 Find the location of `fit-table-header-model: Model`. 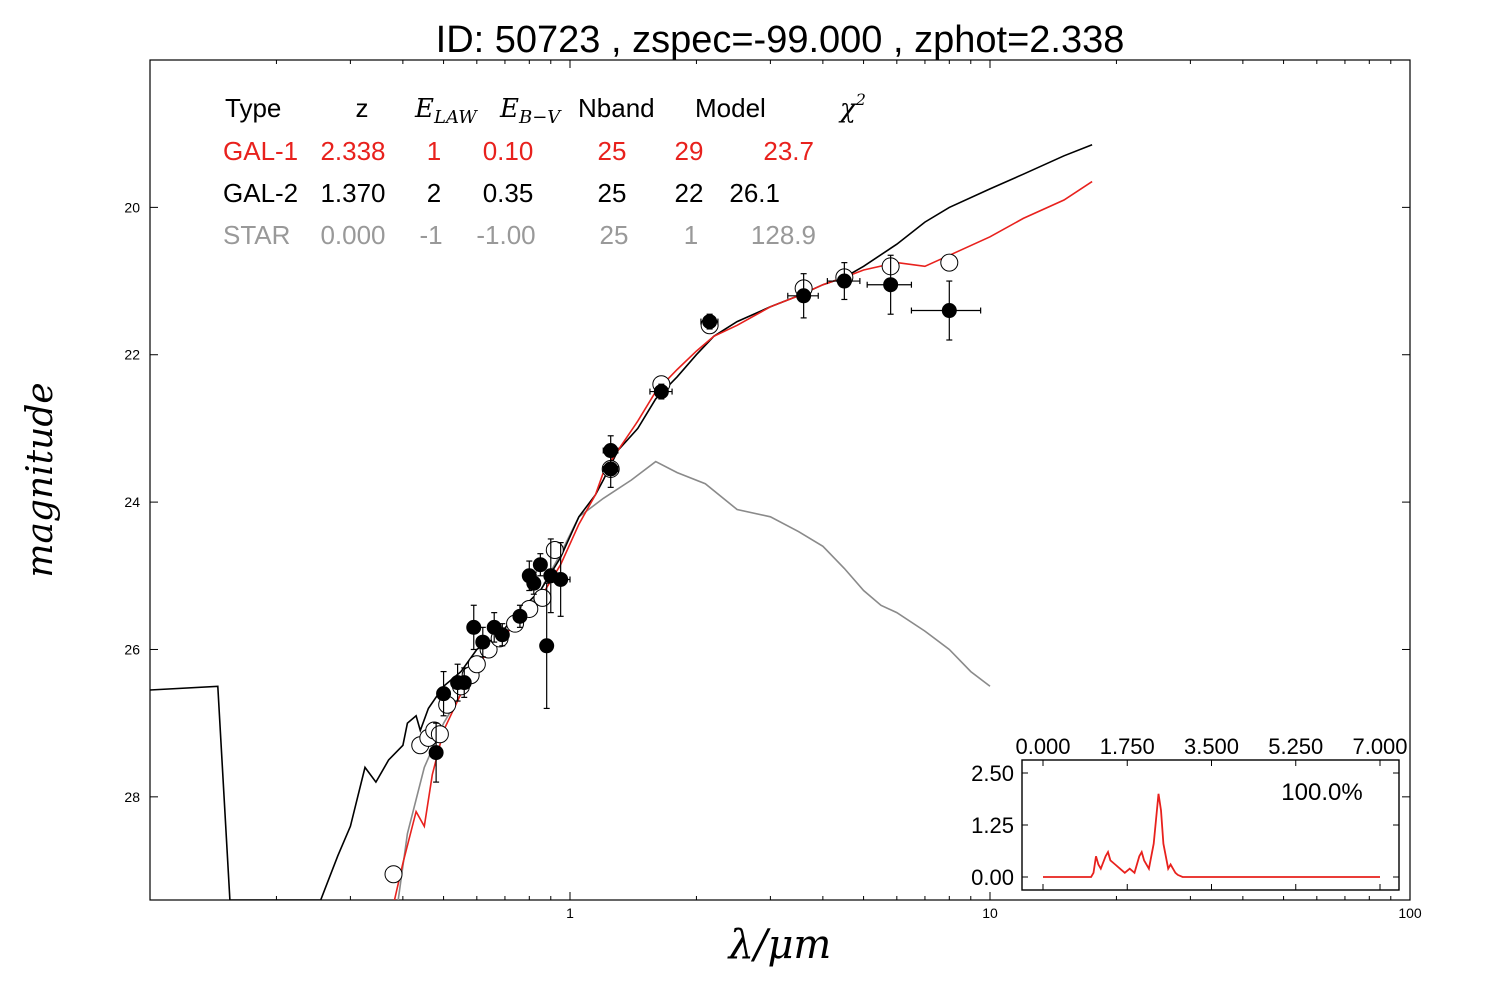

fit-table-header-model: Model is located at coordinates (730, 108).